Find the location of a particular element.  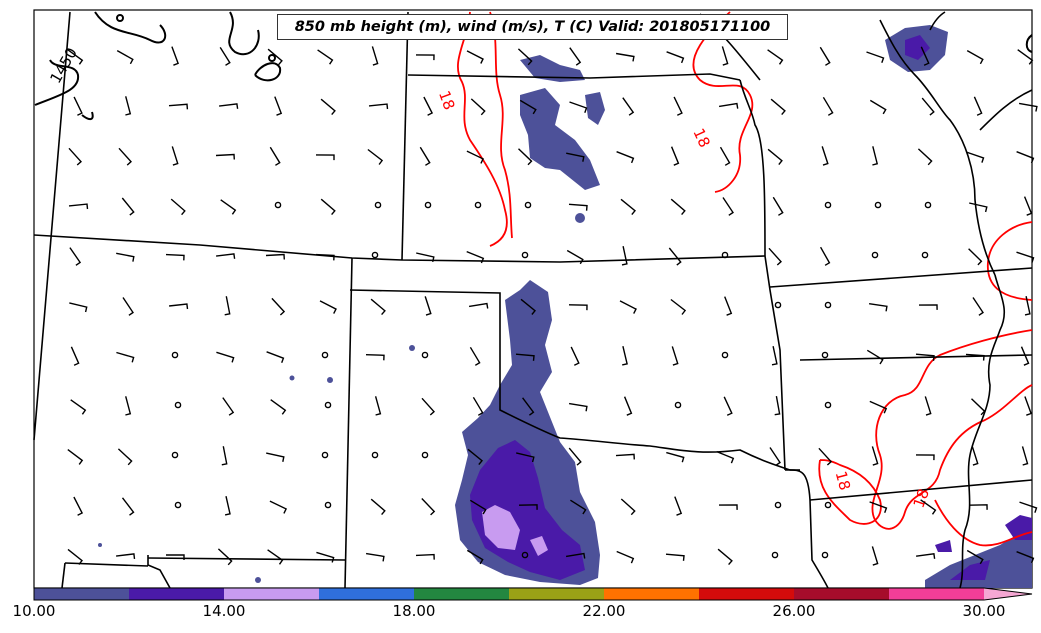

colorbar-tick-label: 10.00 is located at coordinates (34, 611).